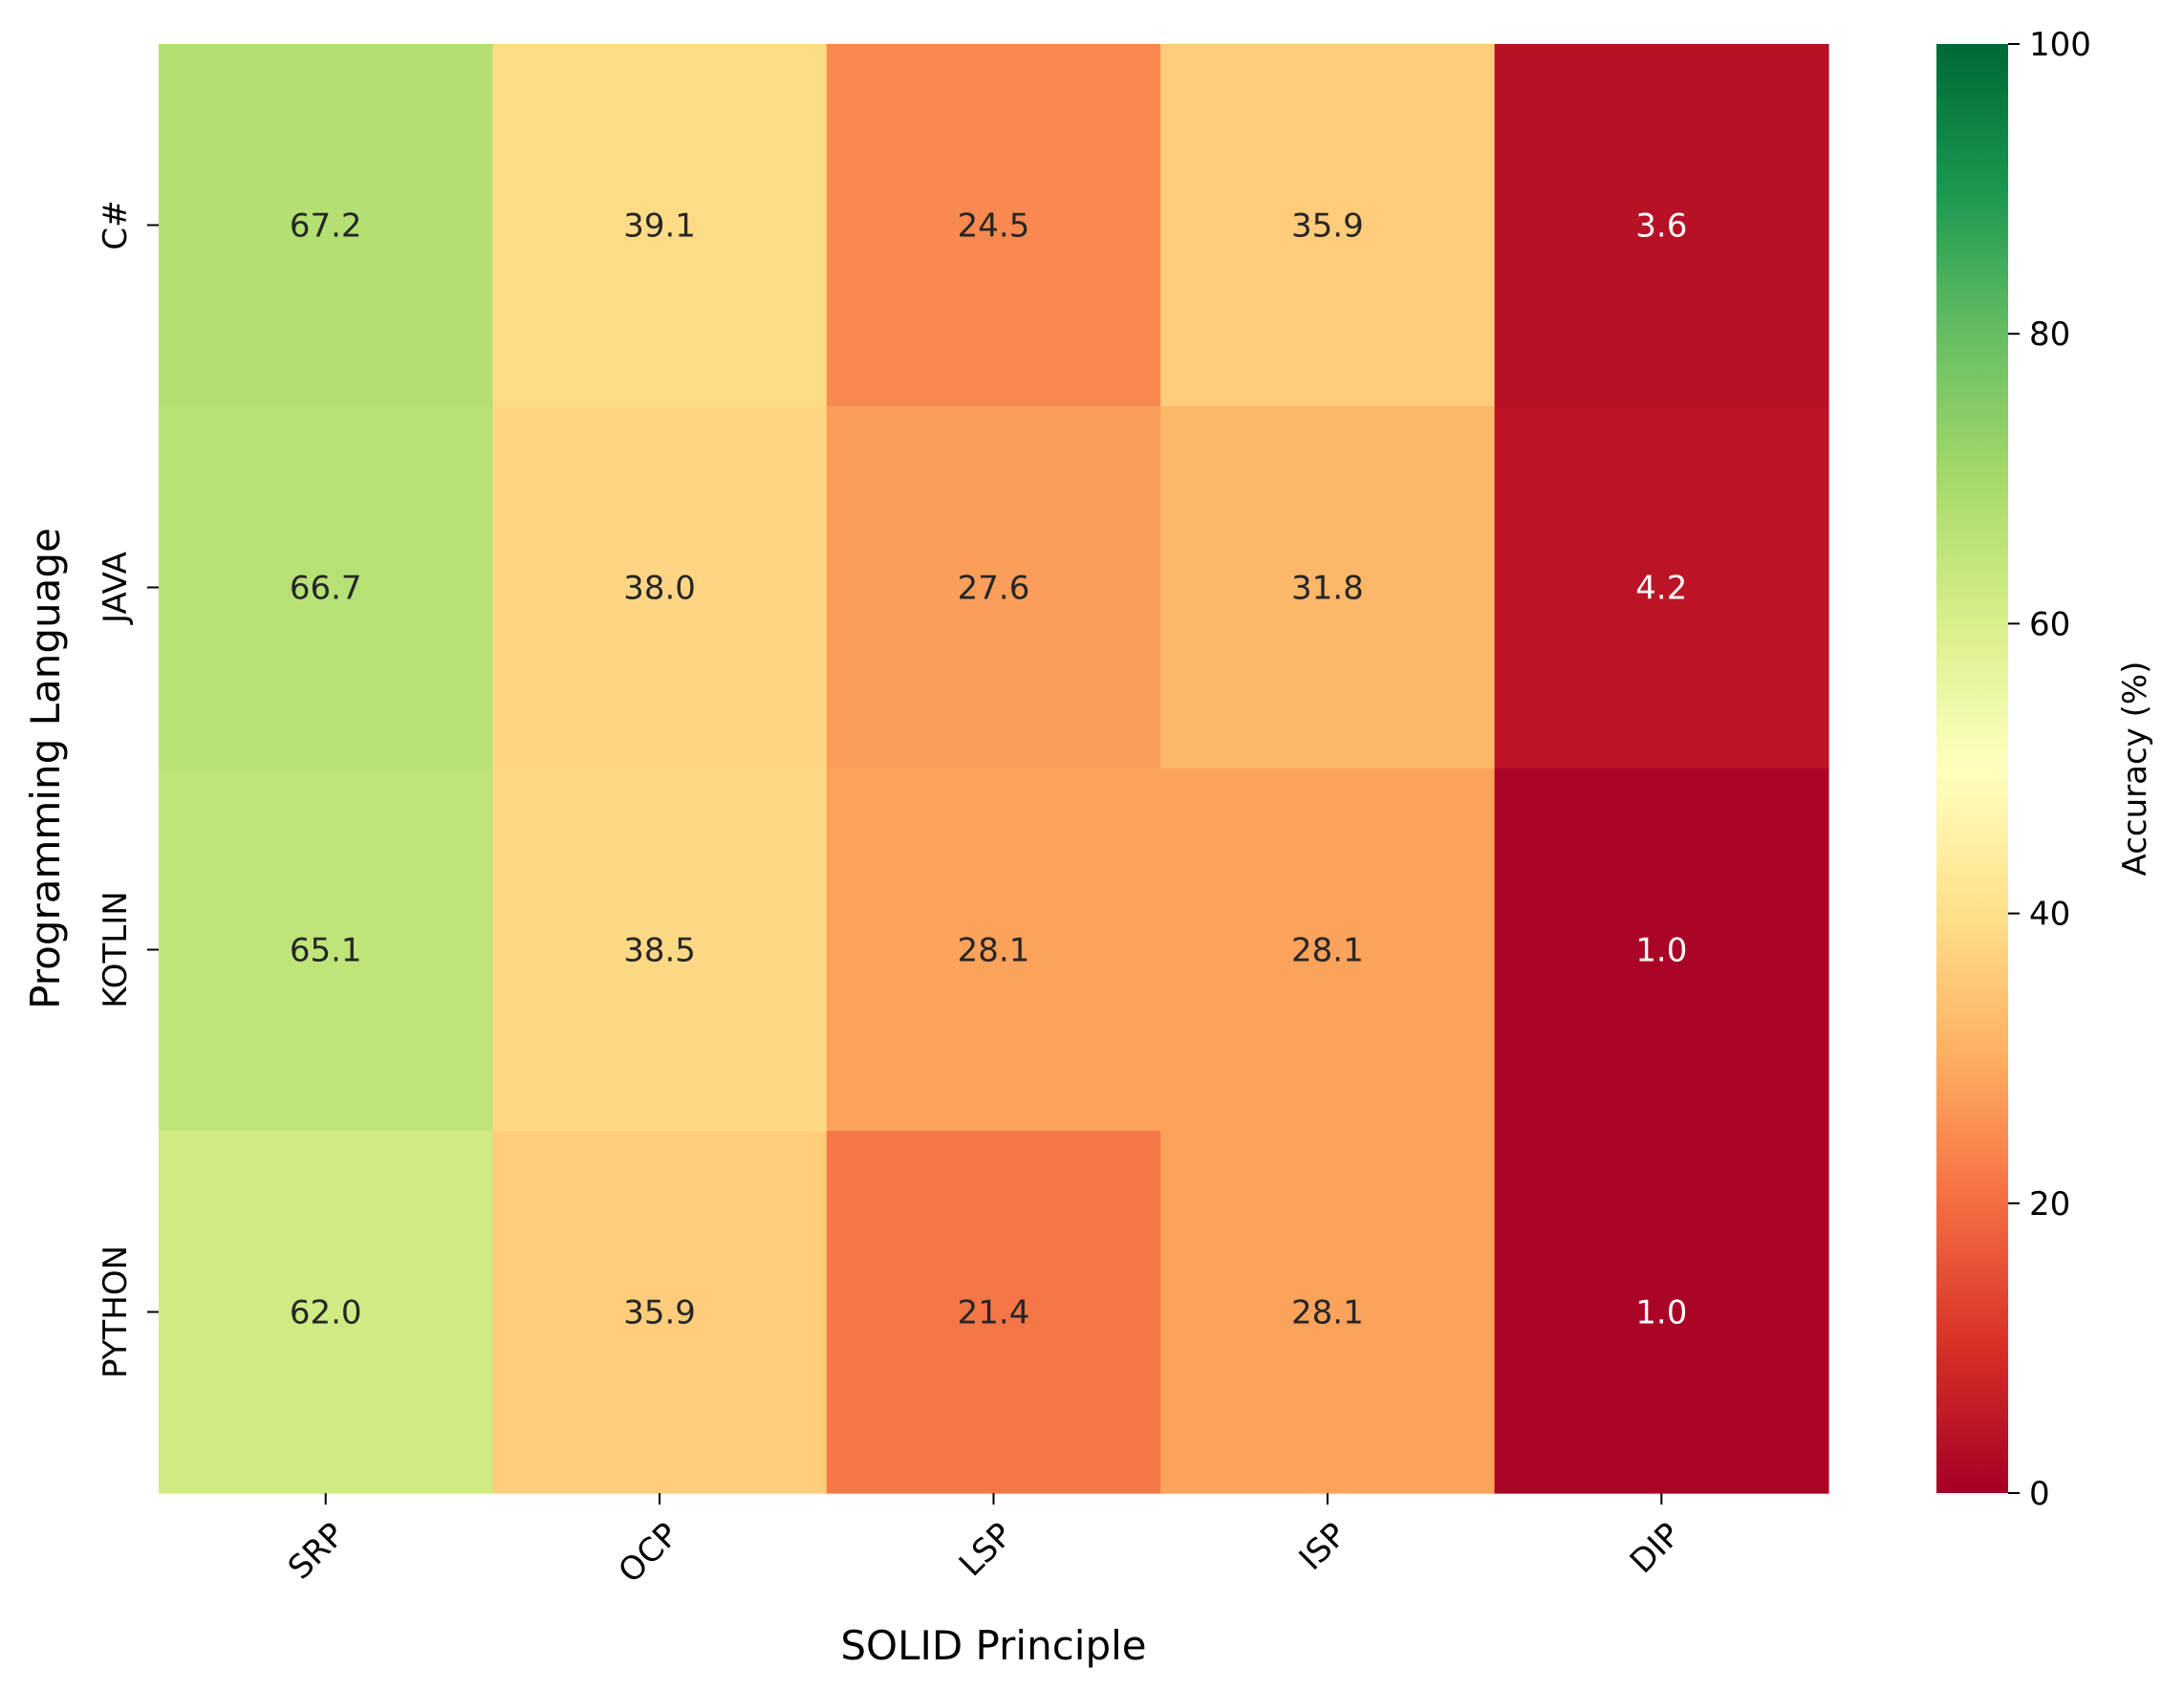  I want to click on cell-value-label: 65.1, so click(326, 951).